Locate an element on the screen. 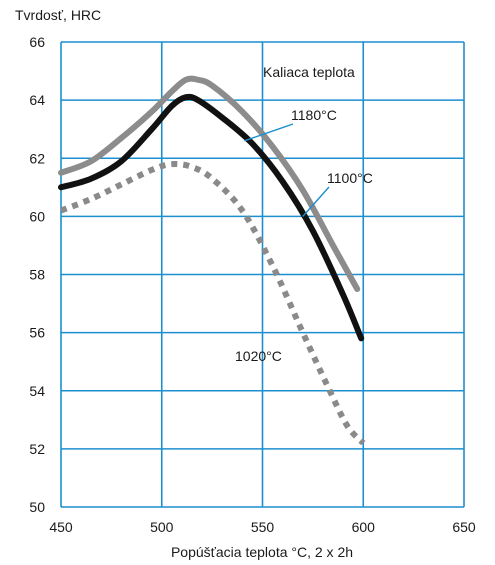 The image size is (495, 565). legend-title: Kaliaca teplota is located at coordinates (309, 72).